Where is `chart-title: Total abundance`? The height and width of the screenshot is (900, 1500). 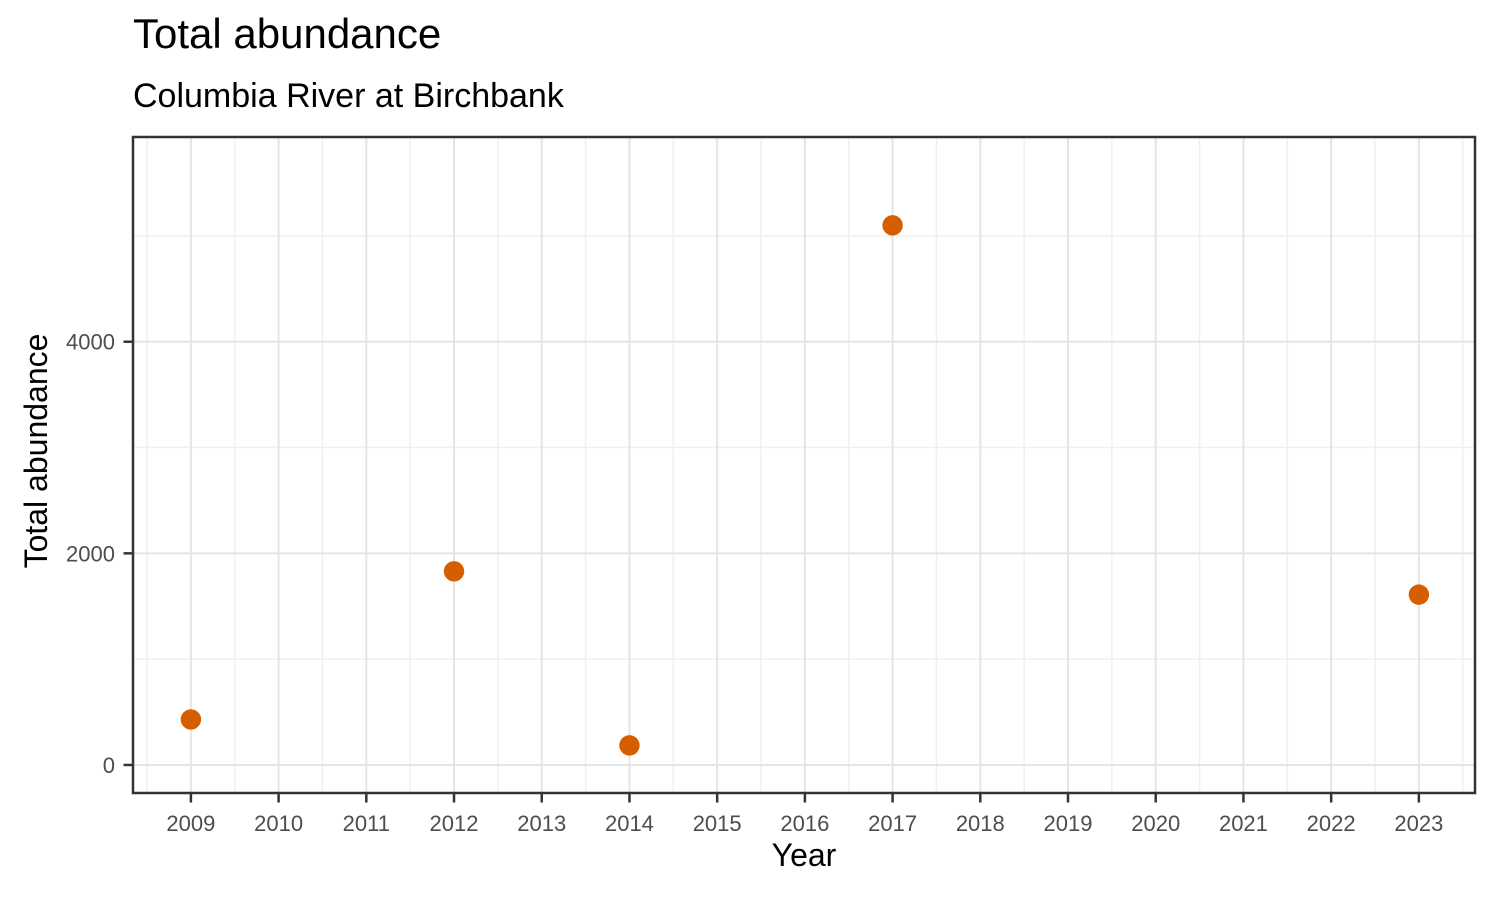 chart-title: Total abundance is located at coordinates (287, 33).